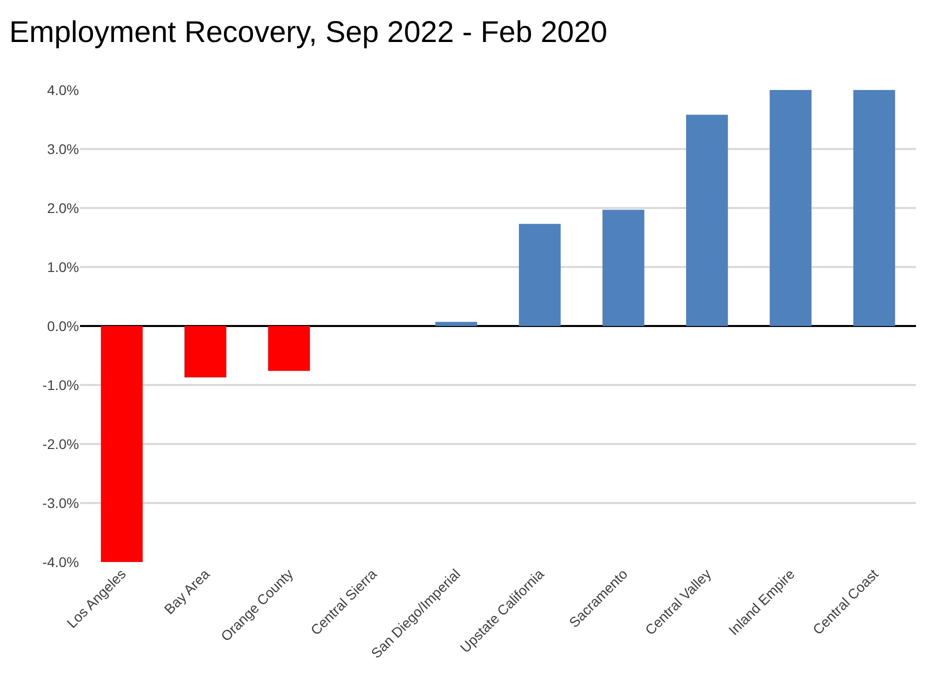 Image resolution: width=926 pixels, height=692 pixels. What do you see at coordinates (63, 266) in the screenshot?
I see `y-tick-label: 1.0%` at bounding box center [63, 266].